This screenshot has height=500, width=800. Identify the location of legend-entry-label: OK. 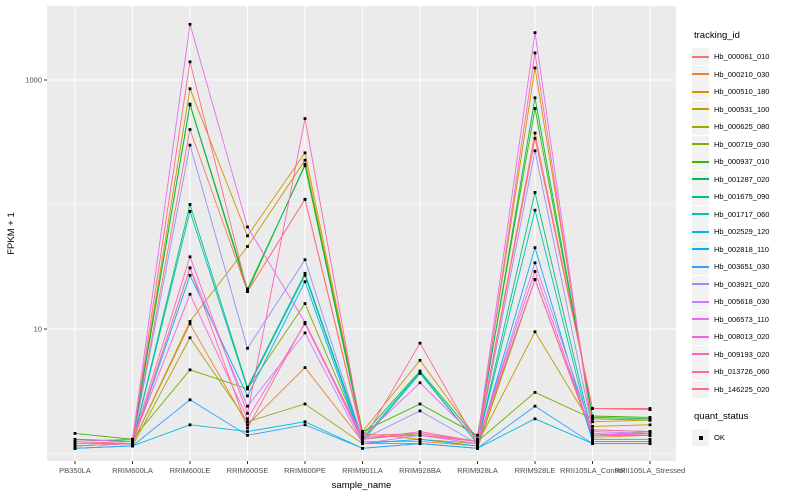
(719, 438).